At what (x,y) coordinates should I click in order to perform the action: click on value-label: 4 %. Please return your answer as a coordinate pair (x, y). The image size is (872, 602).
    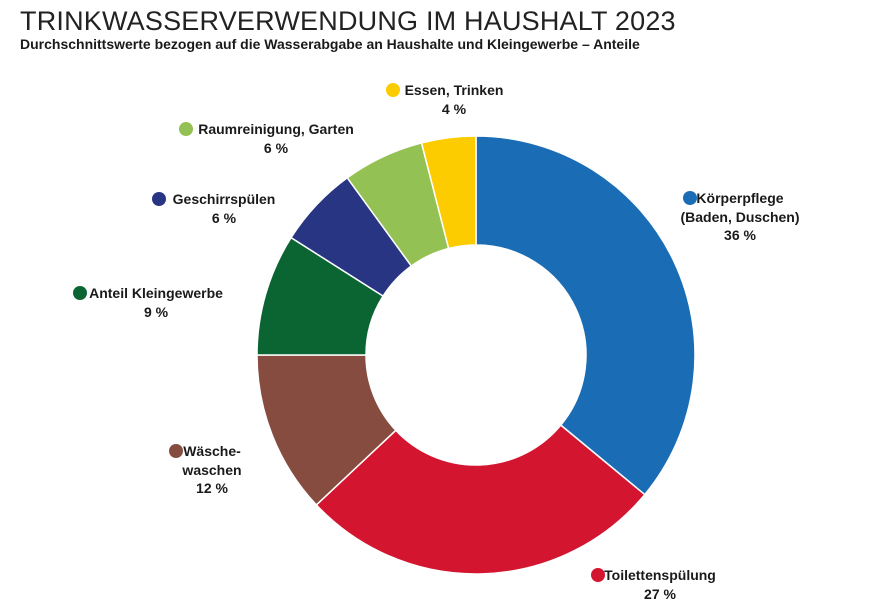
    Looking at the image, I should click on (454, 108).